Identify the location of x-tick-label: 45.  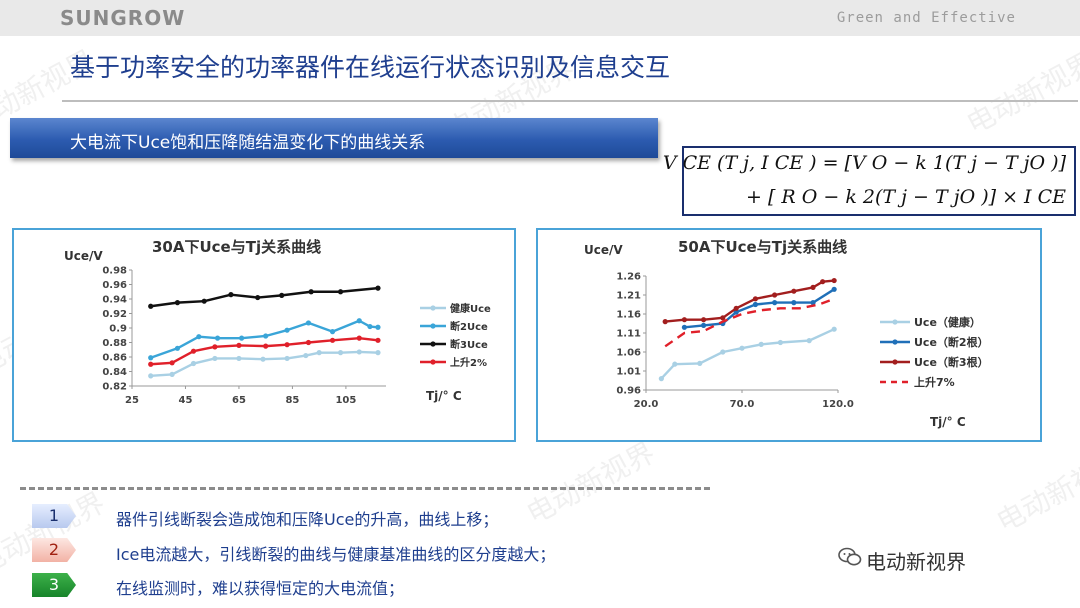
(186, 400).